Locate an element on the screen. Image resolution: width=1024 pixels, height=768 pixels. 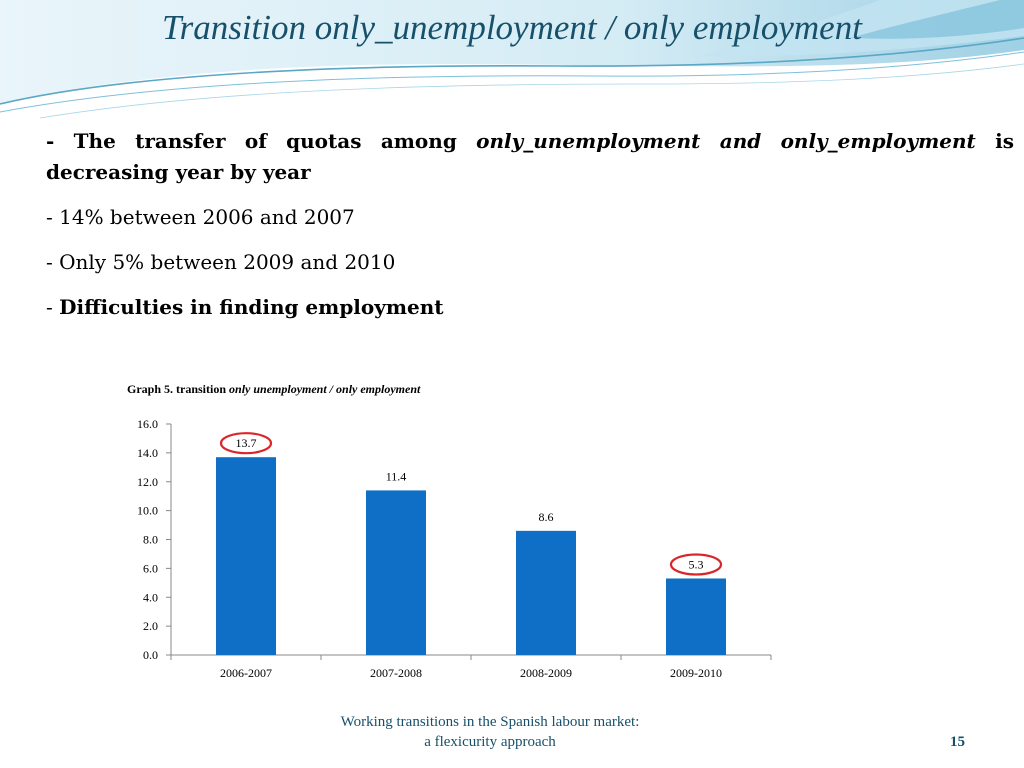
bar-2008-2009 is located at coordinates (546, 592).